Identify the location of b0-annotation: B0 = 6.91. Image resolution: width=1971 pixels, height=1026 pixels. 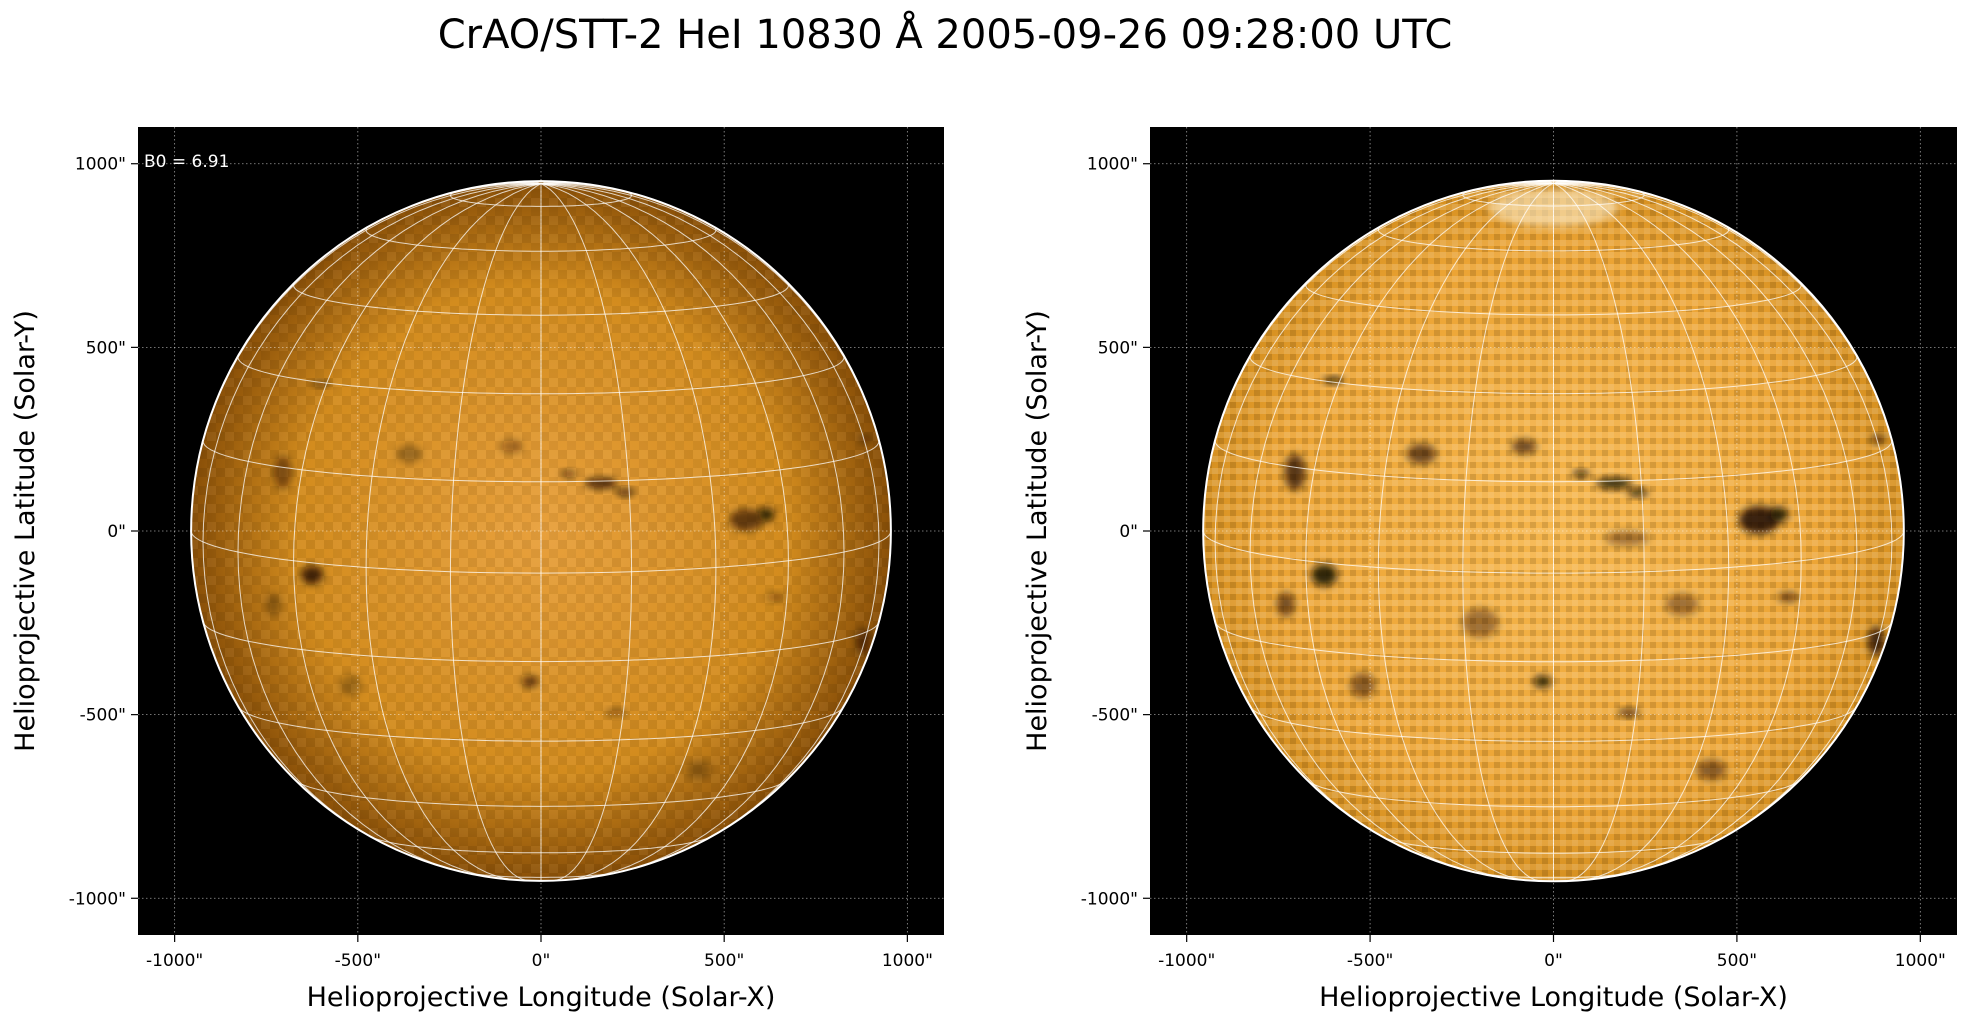
(186, 162).